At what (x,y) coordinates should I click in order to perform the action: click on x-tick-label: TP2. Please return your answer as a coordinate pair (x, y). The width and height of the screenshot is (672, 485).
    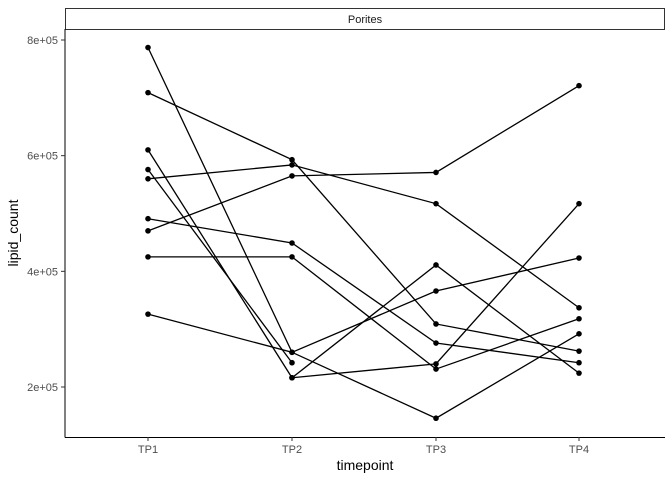
    Looking at the image, I should click on (292, 450).